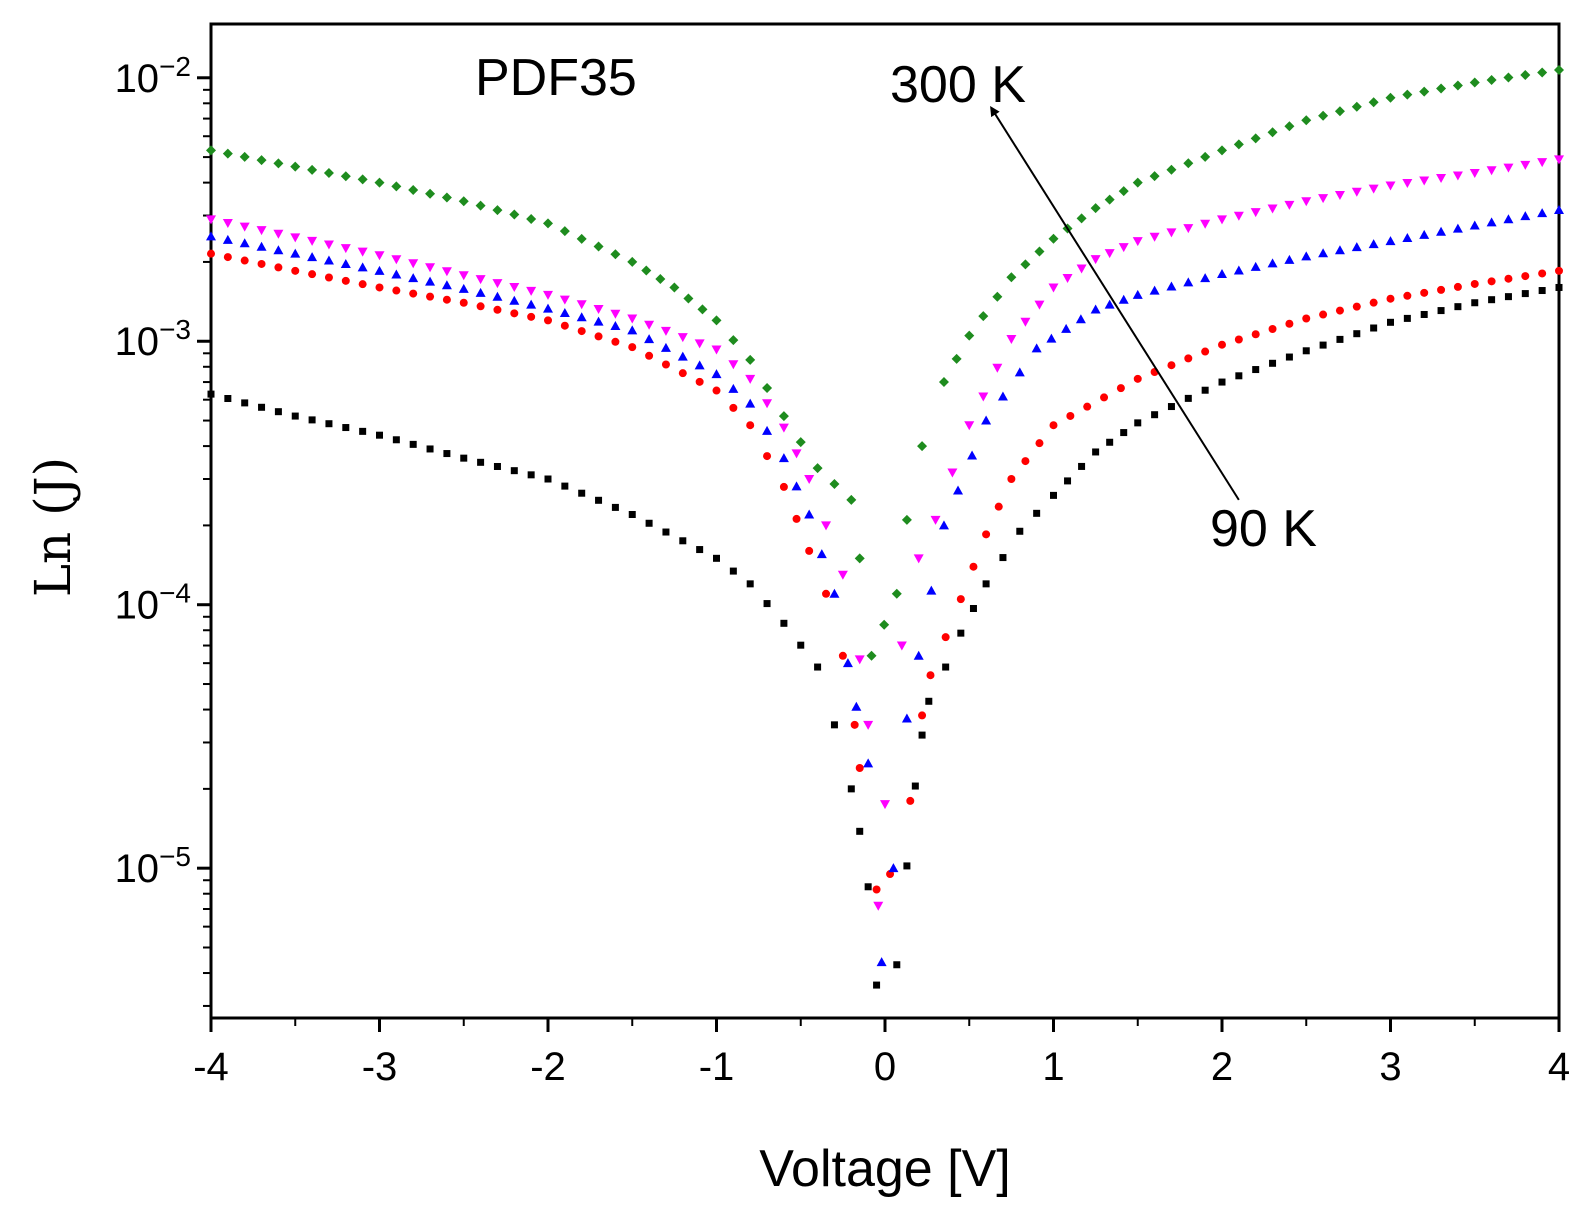  I want to click on label-90k: 90 K, so click(1263, 529).